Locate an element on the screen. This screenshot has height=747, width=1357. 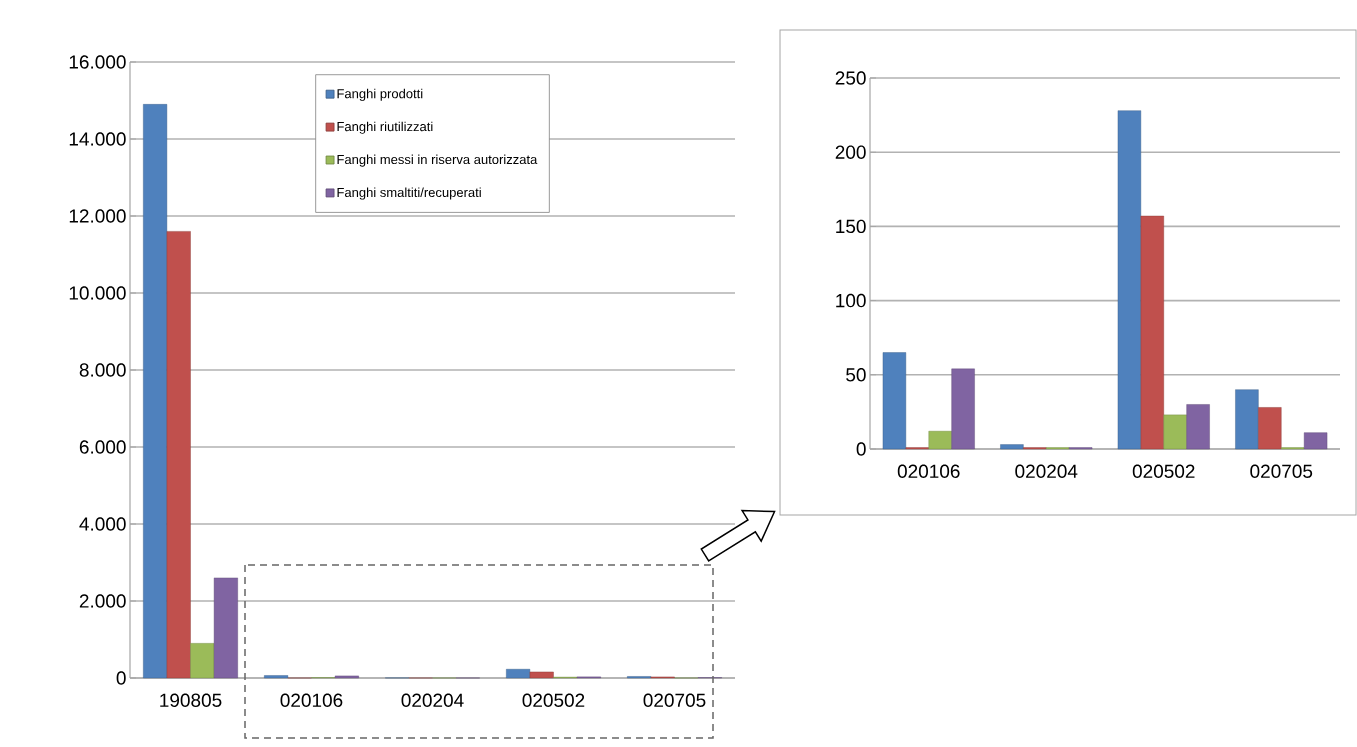
y-tick-label: 8.000 is located at coordinates (102, 370).